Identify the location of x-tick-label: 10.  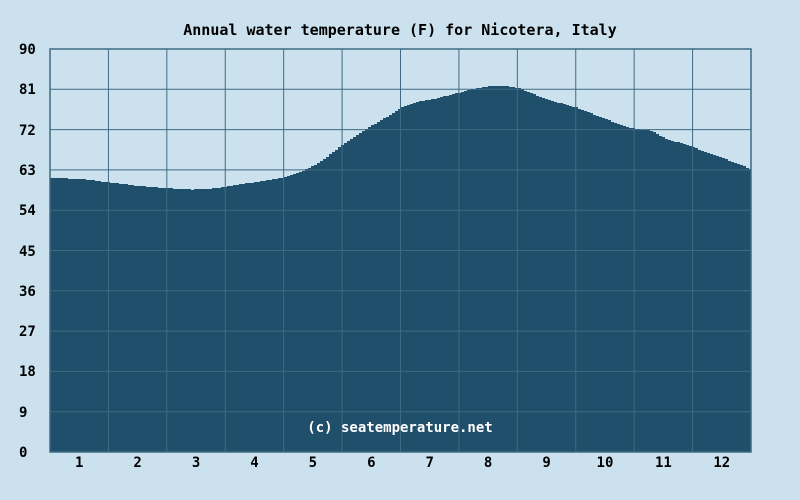
(605, 463).